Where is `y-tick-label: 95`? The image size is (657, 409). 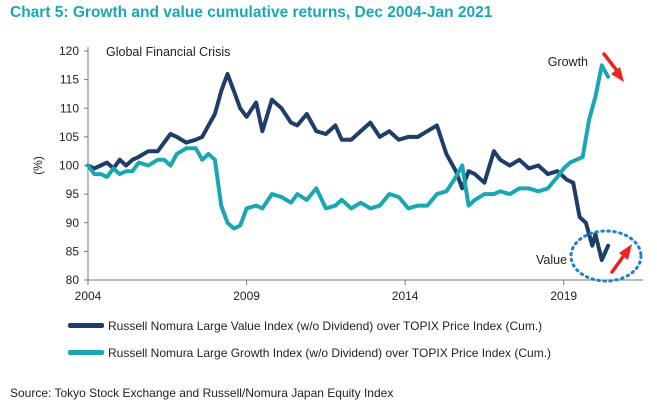
y-tick-label: 95 is located at coordinates (73, 194).